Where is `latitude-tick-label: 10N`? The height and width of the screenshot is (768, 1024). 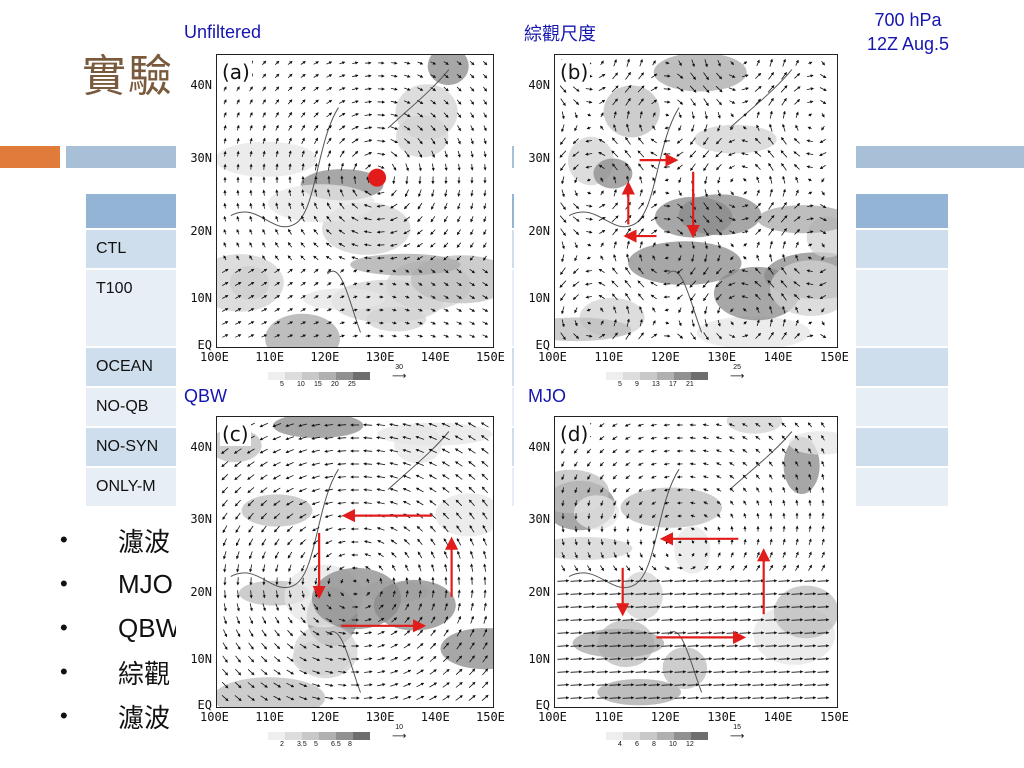 latitude-tick-label: 10N is located at coordinates (539, 298).